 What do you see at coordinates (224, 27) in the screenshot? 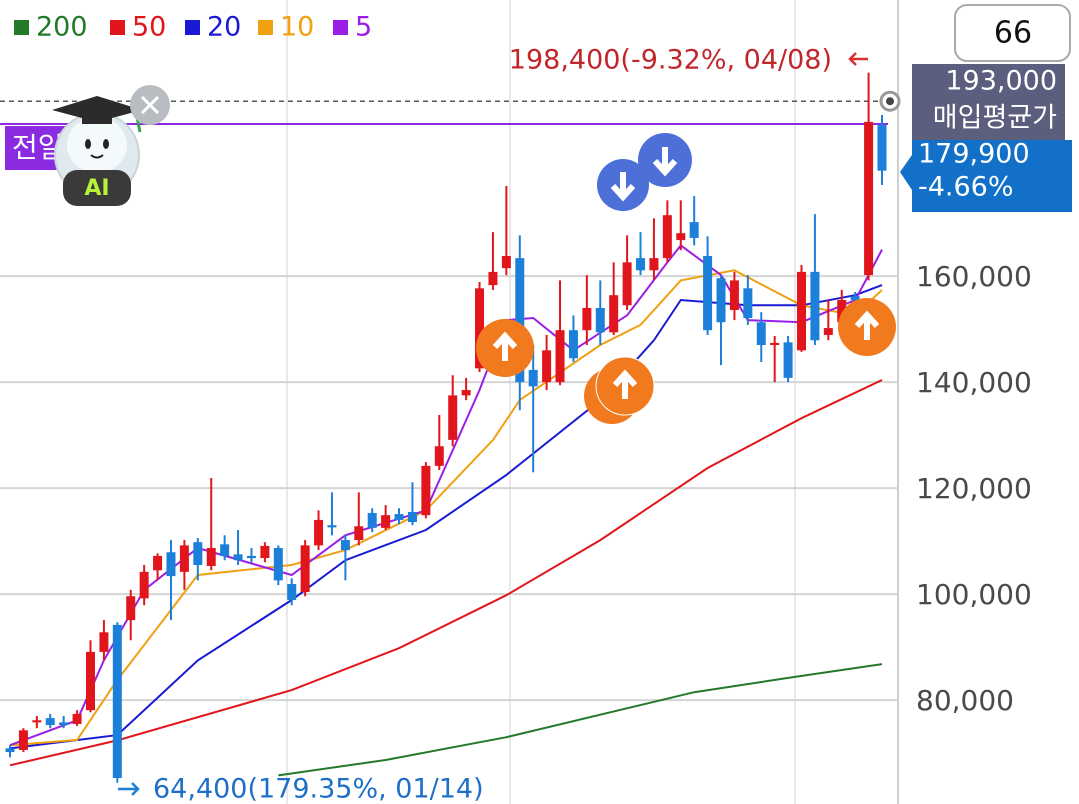
I see `legend-label: 20` at bounding box center [224, 27].